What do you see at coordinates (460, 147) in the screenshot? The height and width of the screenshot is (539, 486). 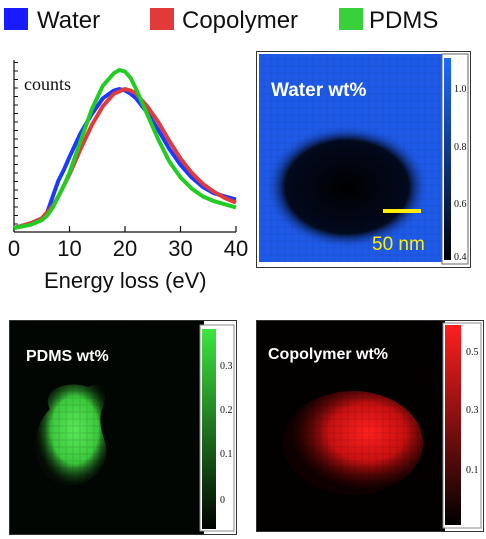 I see `water-colorbar-tick: 0.8` at bounding box center [460, 147].